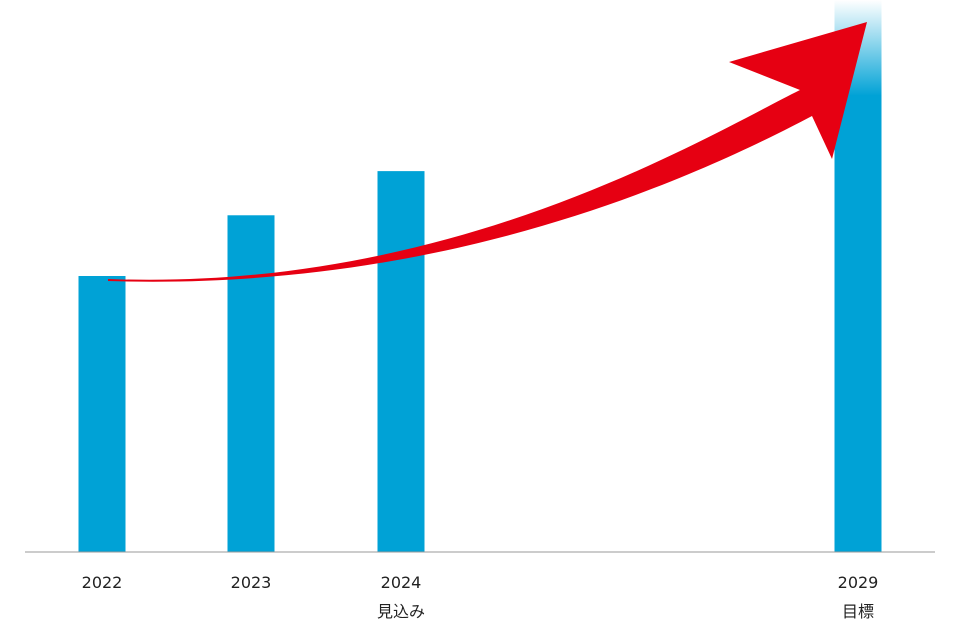  I want to click on x-tick-label-2023: 2023, so click(251, 582).